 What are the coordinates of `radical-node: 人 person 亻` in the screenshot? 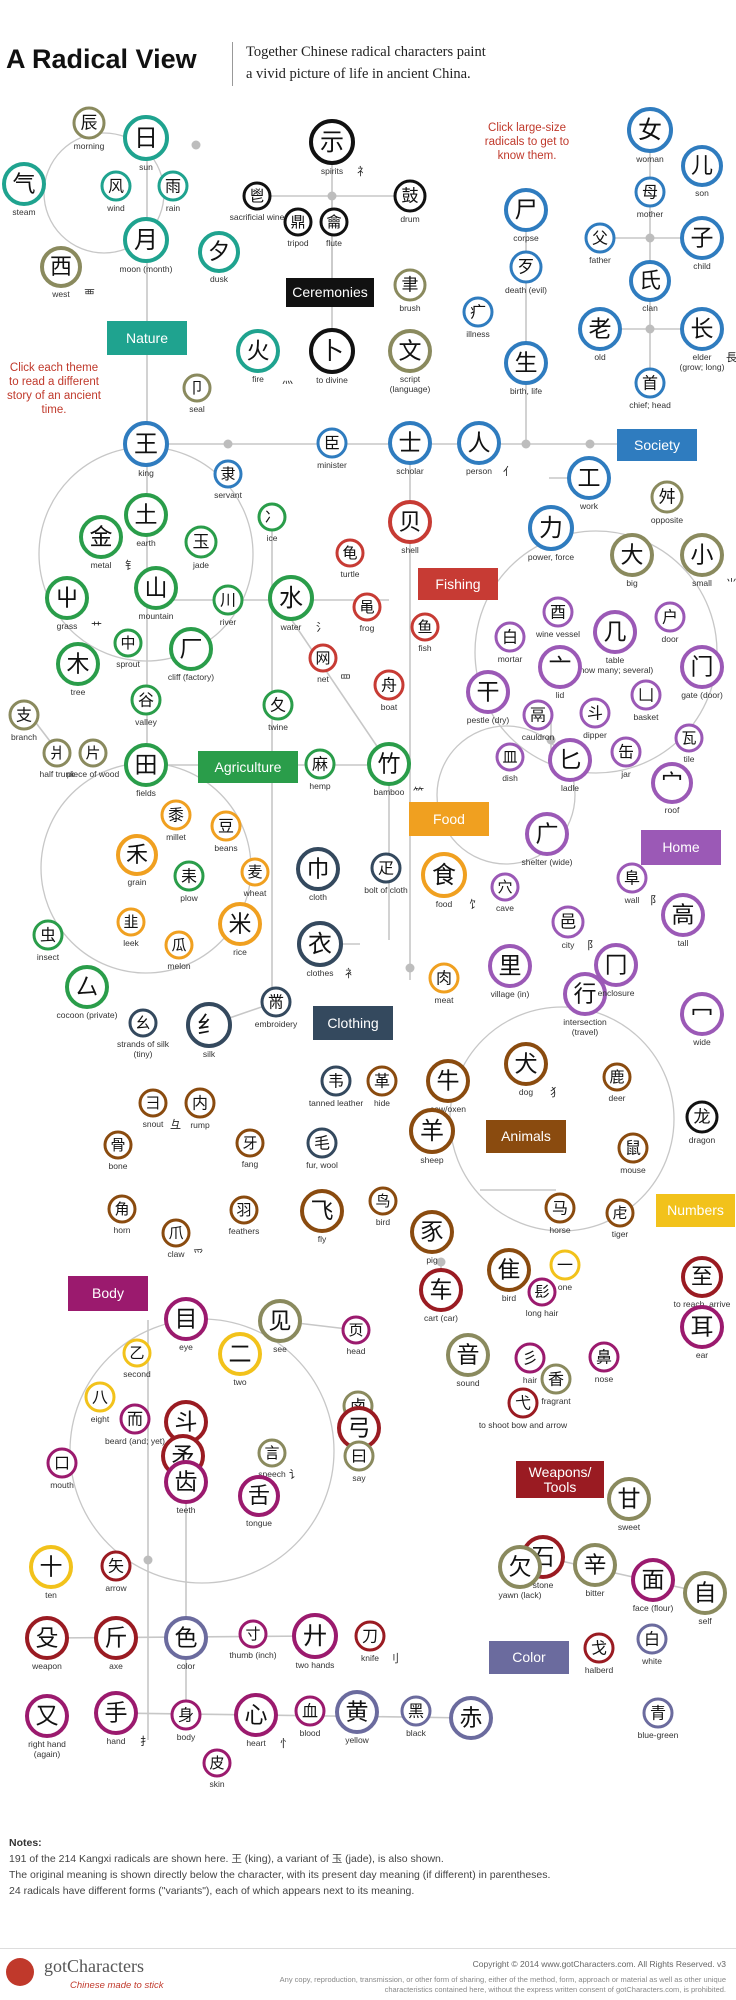 It's located at (485, 449).